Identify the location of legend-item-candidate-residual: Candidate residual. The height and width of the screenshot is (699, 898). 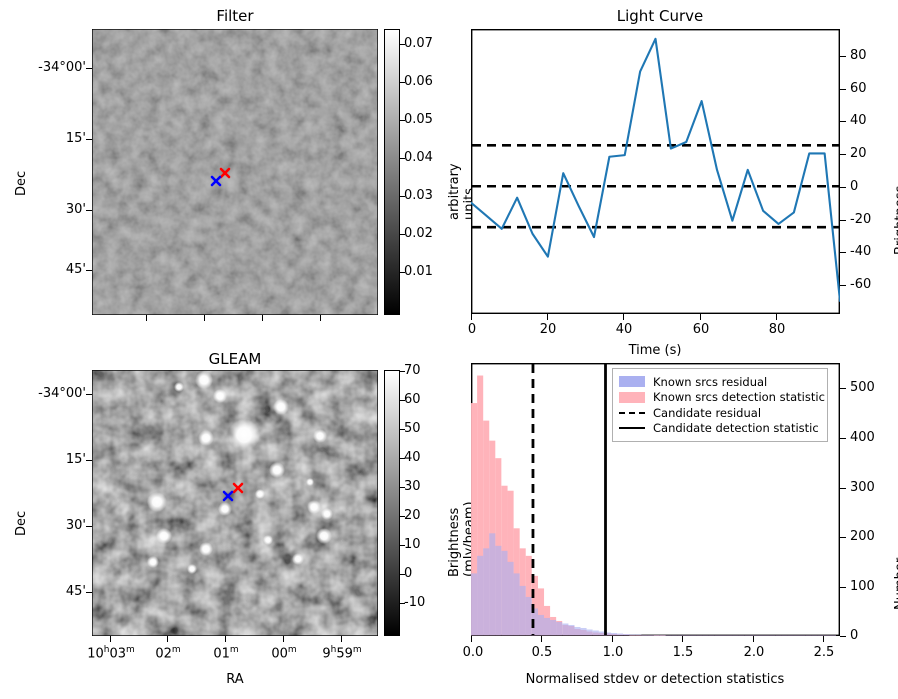
(719, 413).